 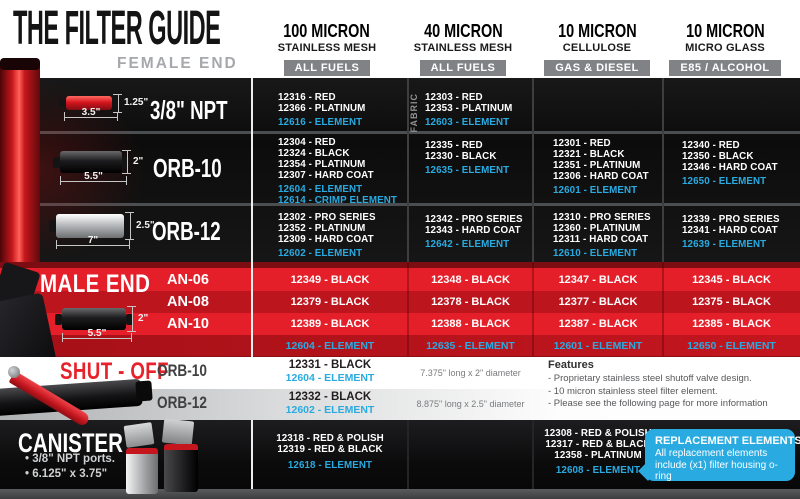 I want to click on column-title: 40 MICRON, so click(x=463, y=30).